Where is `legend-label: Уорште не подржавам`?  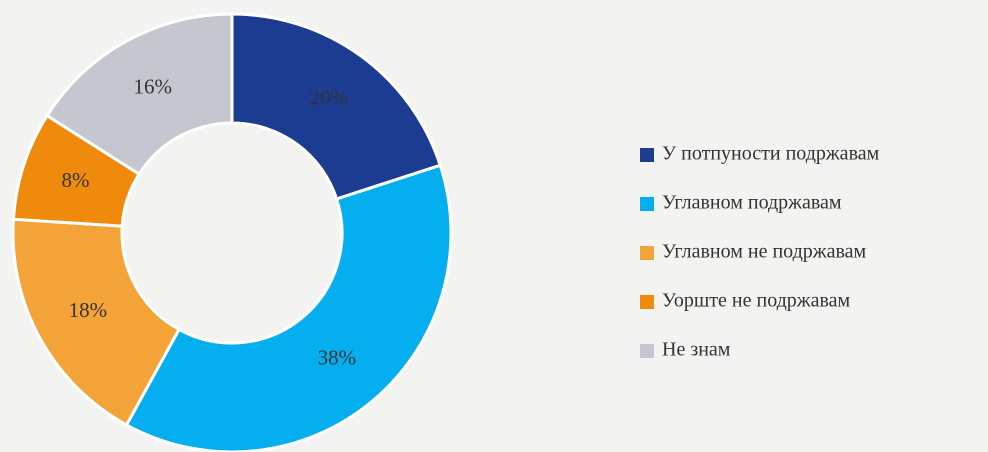 legend-label: Уорште не подржавам is located at coordinates (756, 301).